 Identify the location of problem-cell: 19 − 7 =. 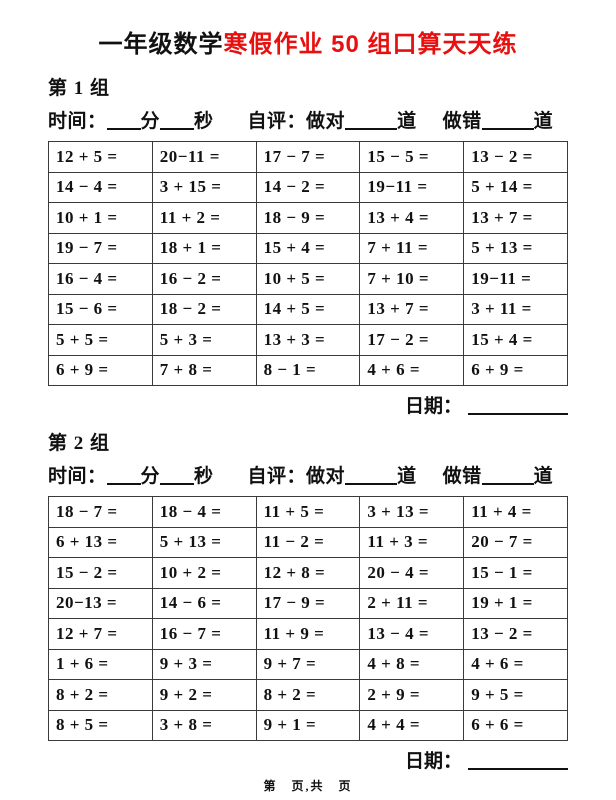
(100, 248).